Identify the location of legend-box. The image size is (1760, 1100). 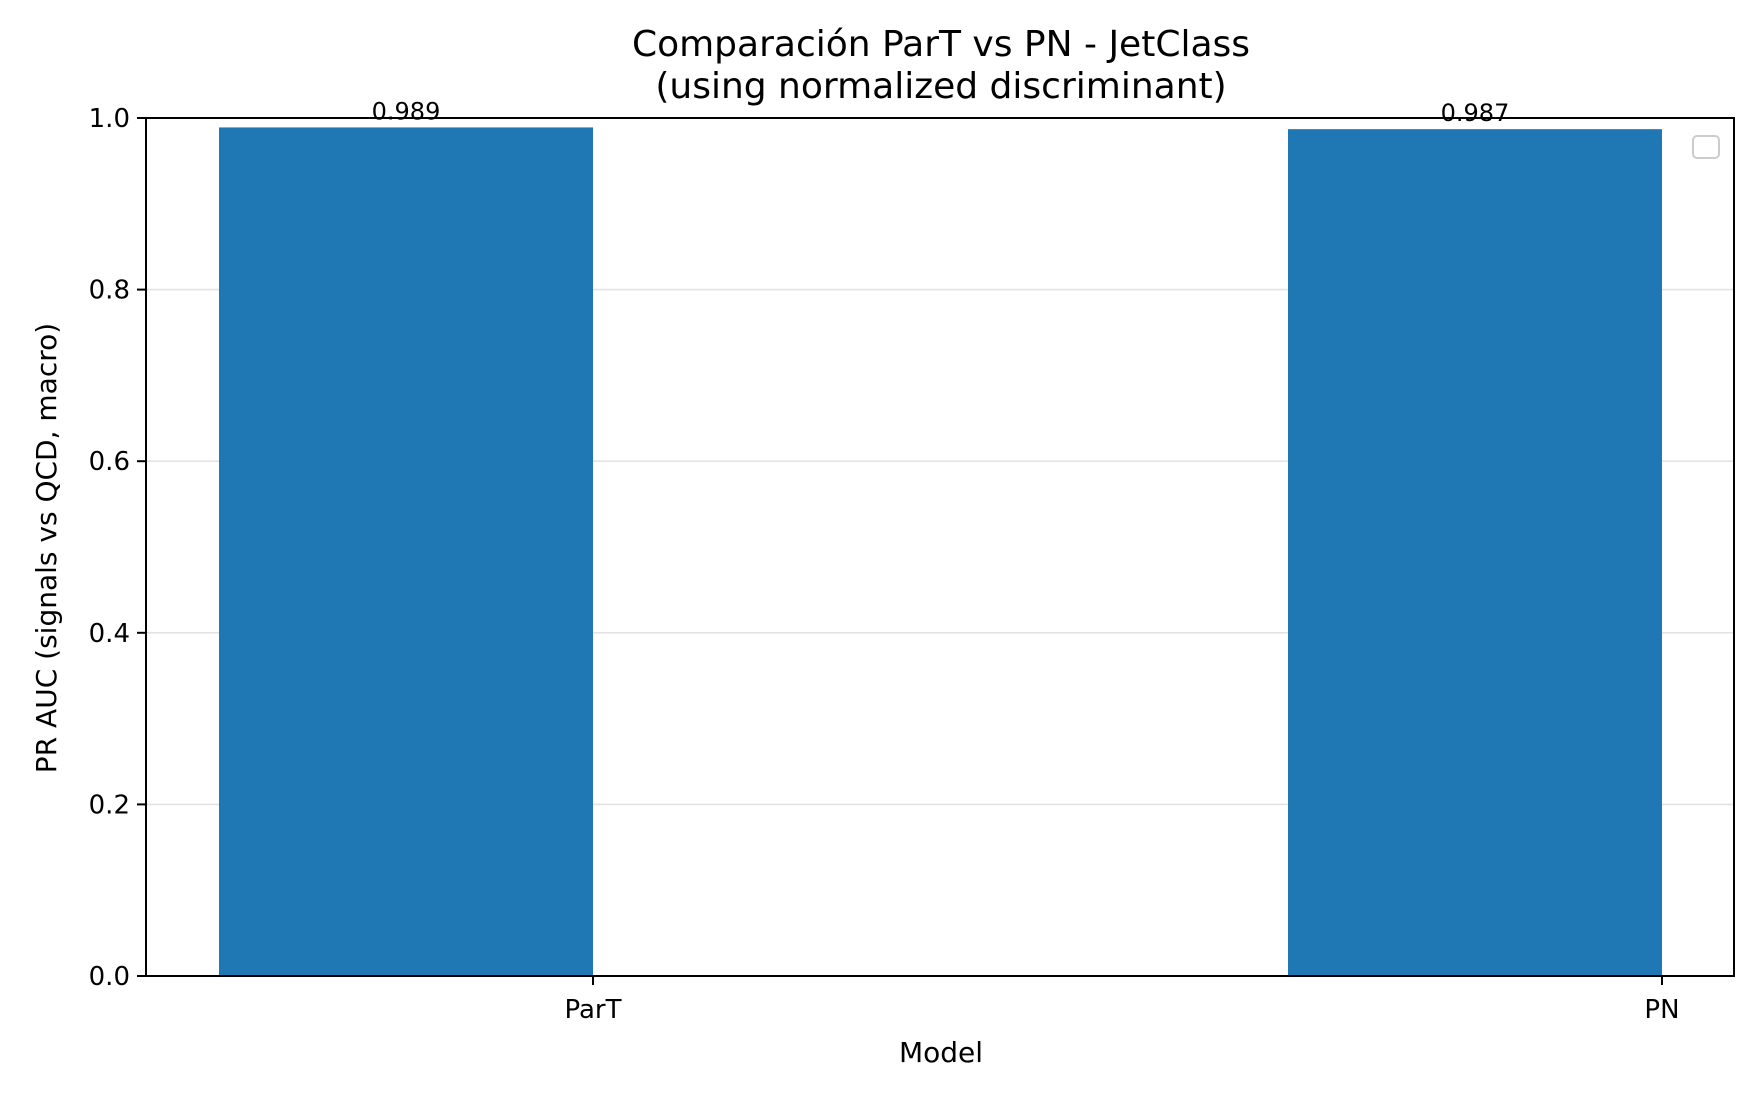
(1706, 147).